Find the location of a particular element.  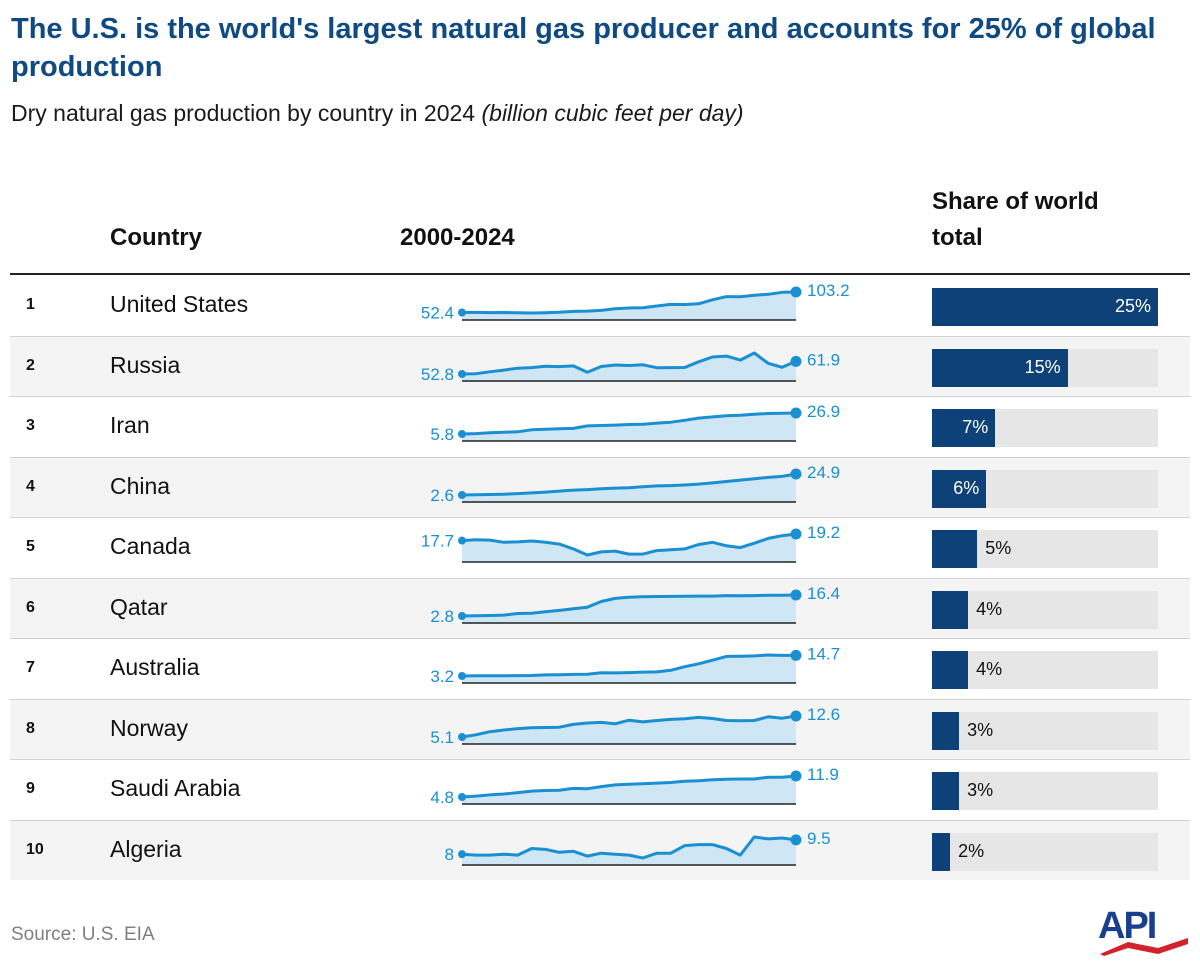

header-rule is located at coordinates (600, 274).